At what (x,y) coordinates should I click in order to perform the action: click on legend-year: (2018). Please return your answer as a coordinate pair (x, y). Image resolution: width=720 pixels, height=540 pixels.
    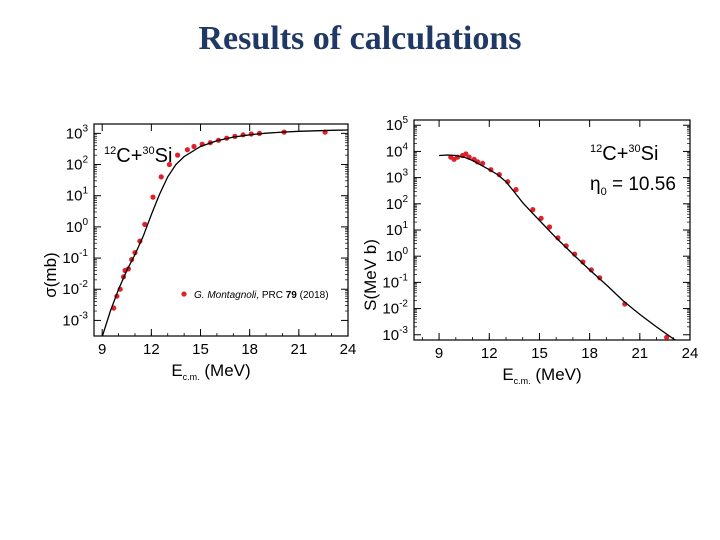
    Looking at the image, I should click on (313, 295).